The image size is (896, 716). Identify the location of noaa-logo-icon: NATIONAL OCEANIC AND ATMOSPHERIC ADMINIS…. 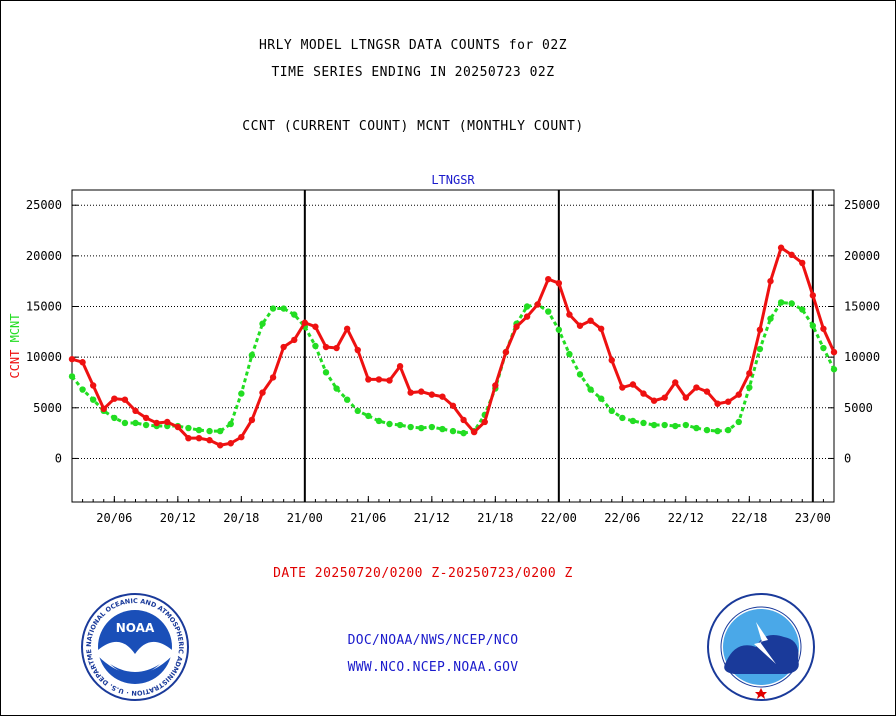
(134, 646).